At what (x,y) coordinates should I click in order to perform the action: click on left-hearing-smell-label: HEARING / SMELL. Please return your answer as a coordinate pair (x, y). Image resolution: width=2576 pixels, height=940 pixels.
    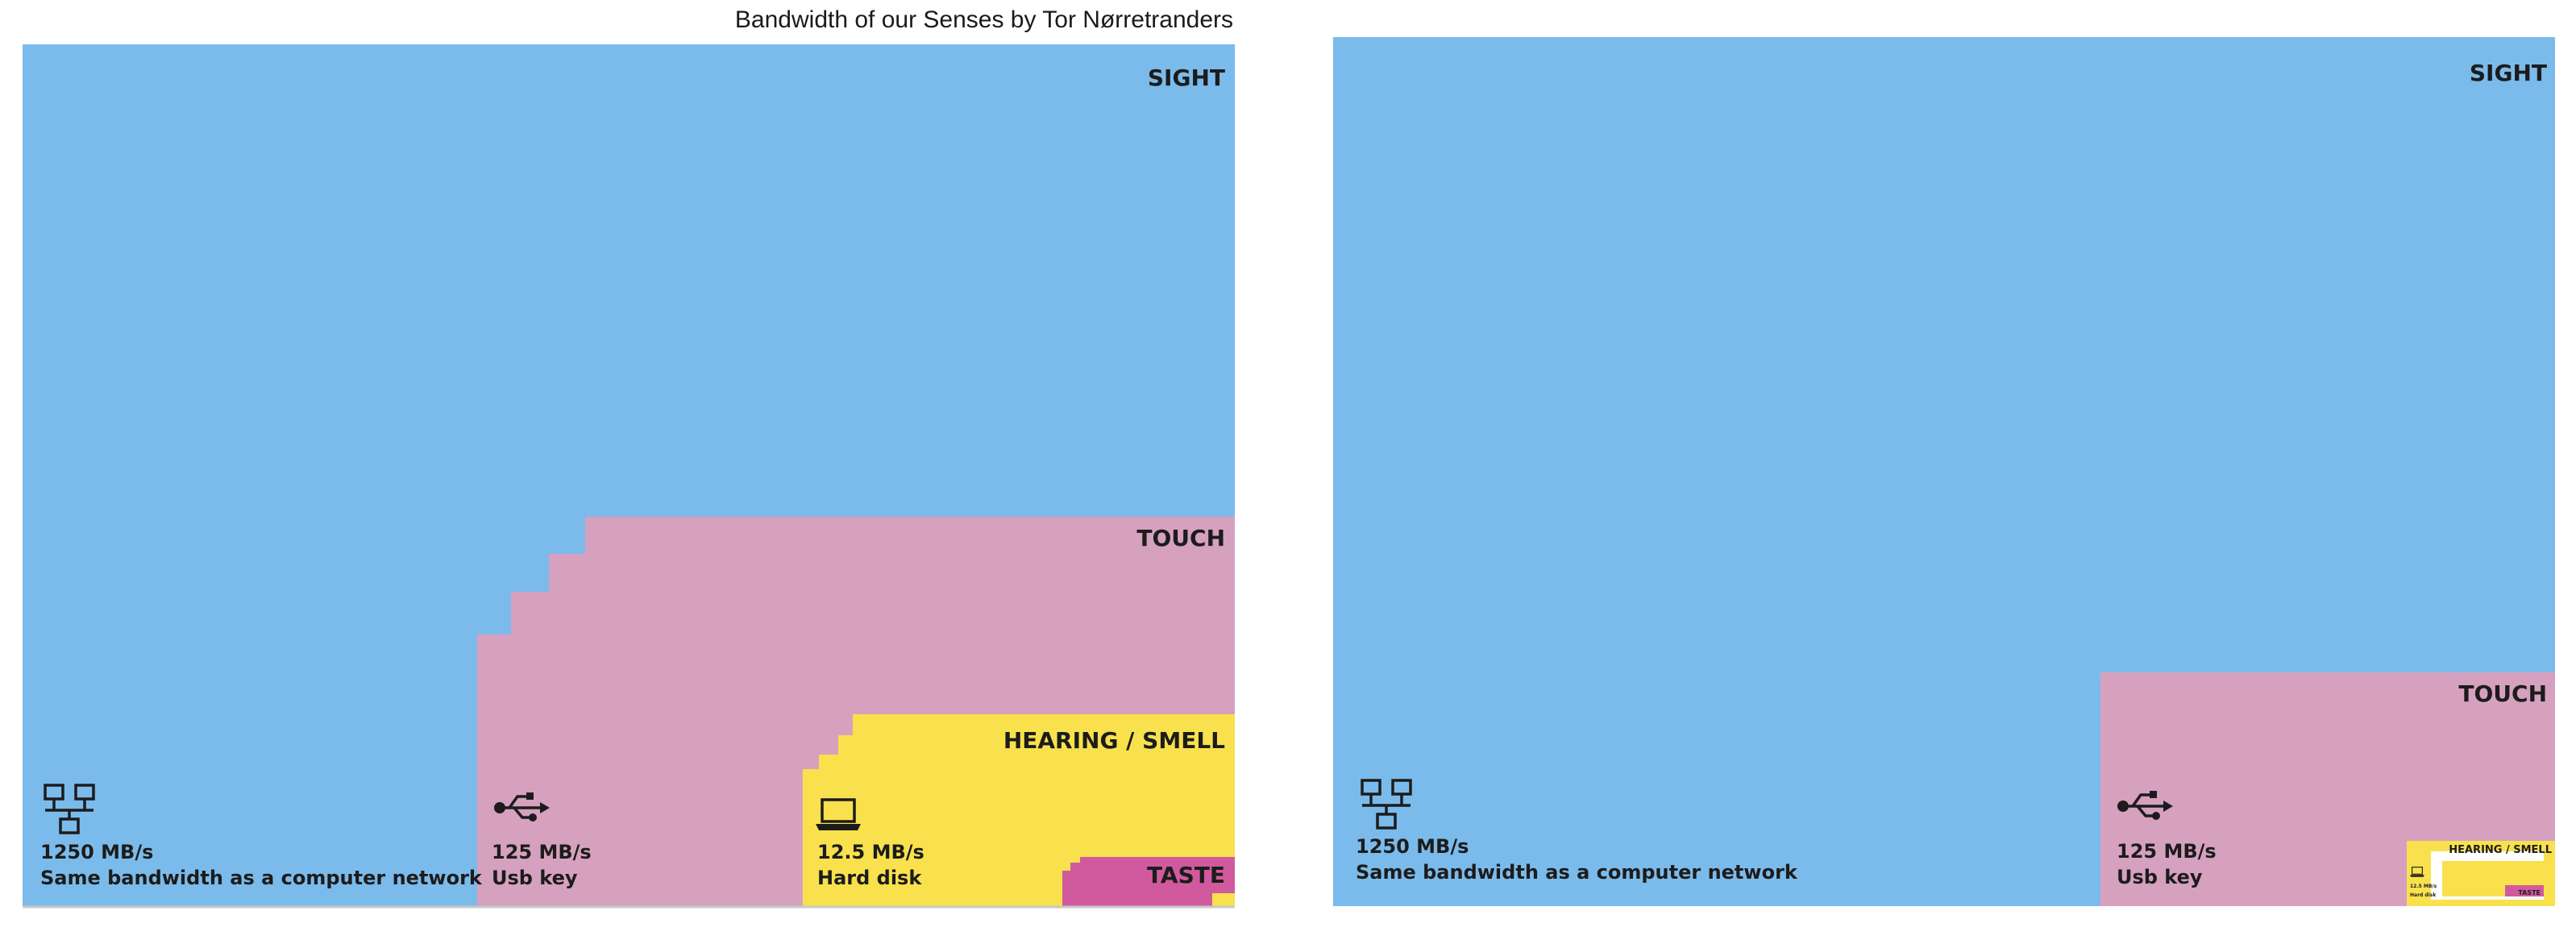
    Looking at the image, I should click on (1114, 740).